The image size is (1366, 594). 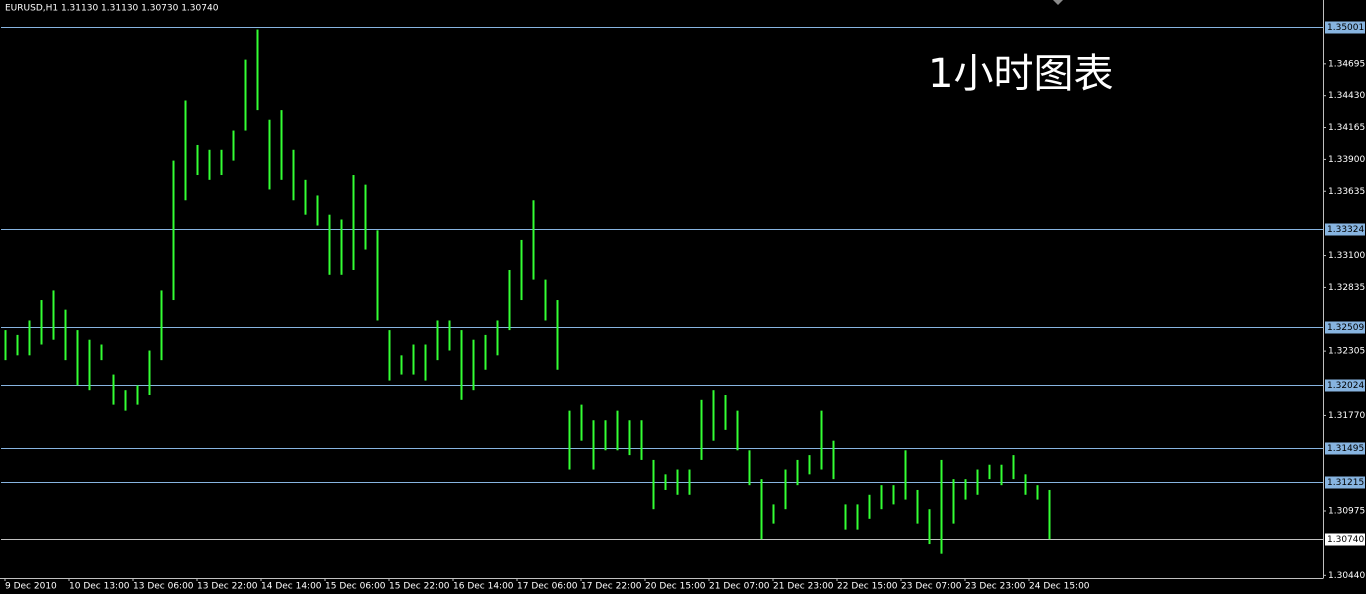 I want to click on x-tick-label: 23 Dec 07:00, so click(x=931, y=587).